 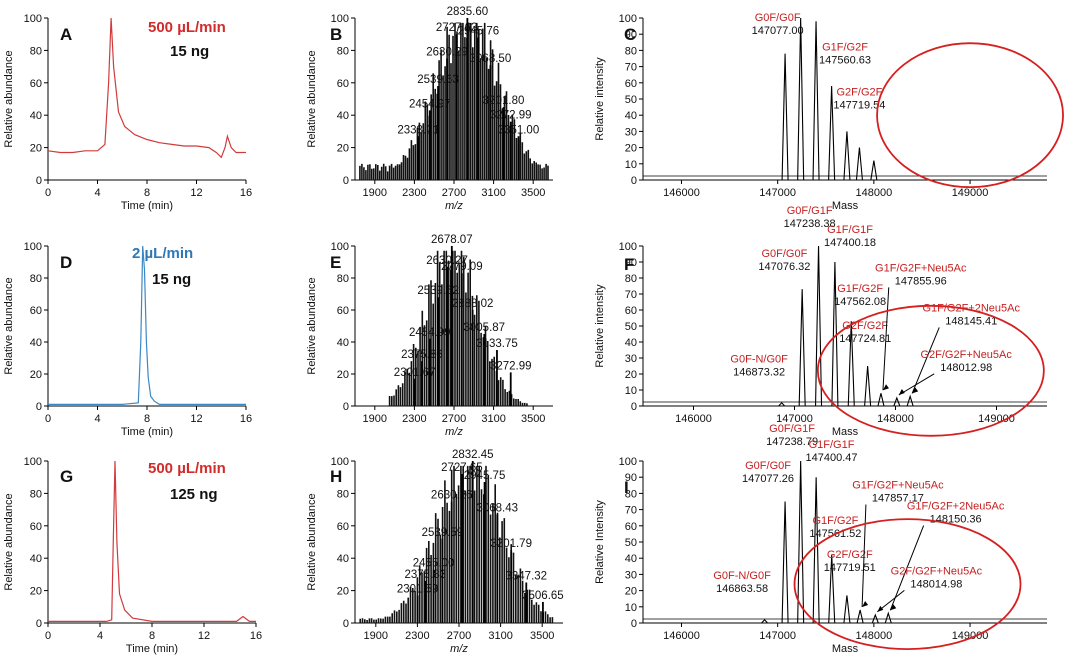 What do you see at coordinates (859, 106) in the screenshot?
I see `mass-label: 147719.54` at bounding box center [859, 106].